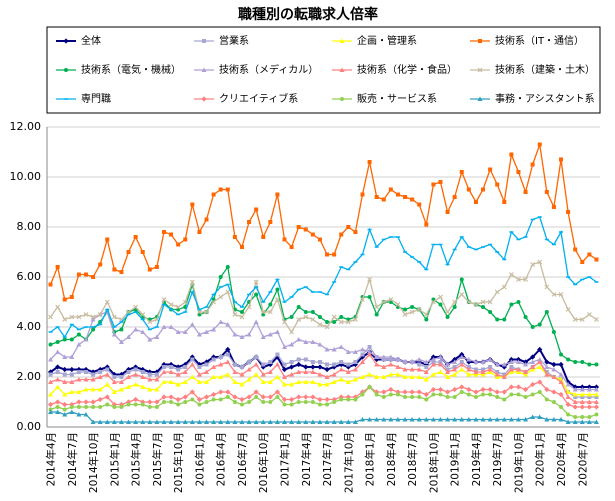 This screenshot has height=501, width=615. Describe the element at coordinates (407, 69) in the screenshot. I see `legend-label: 技術系（化学・食品）` at that location.